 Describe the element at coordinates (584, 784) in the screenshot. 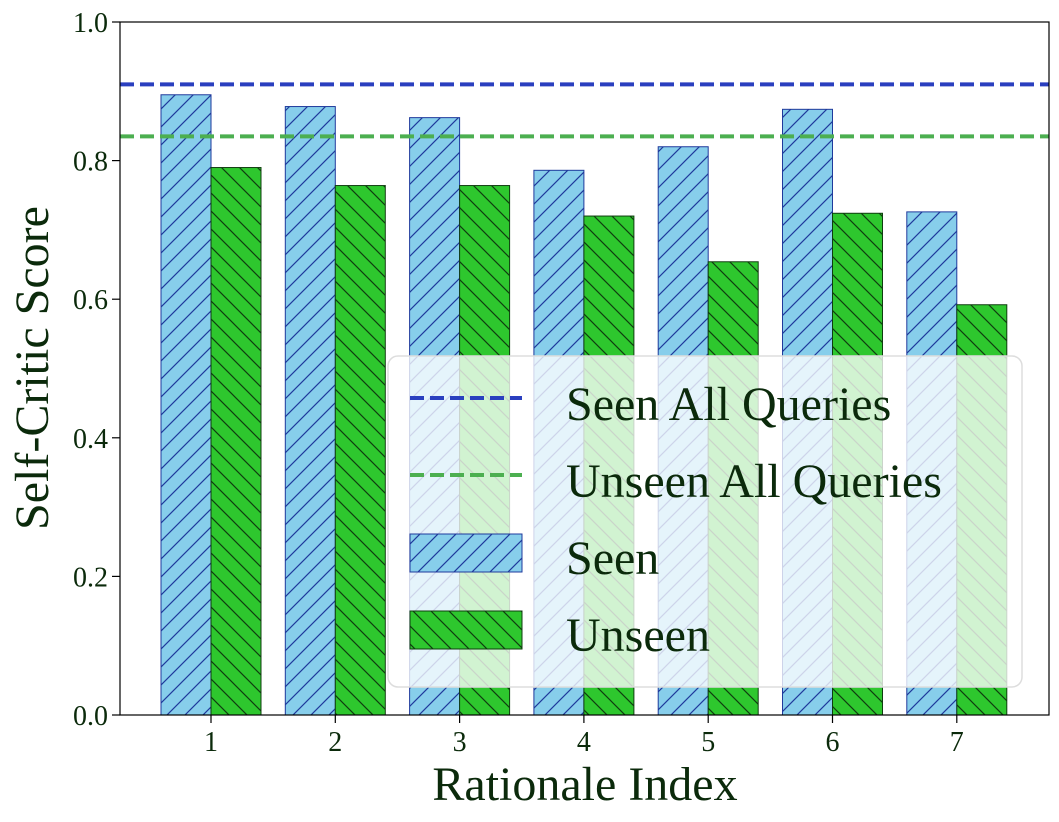

I see `x-axis-title: Rationale Index` at that location.